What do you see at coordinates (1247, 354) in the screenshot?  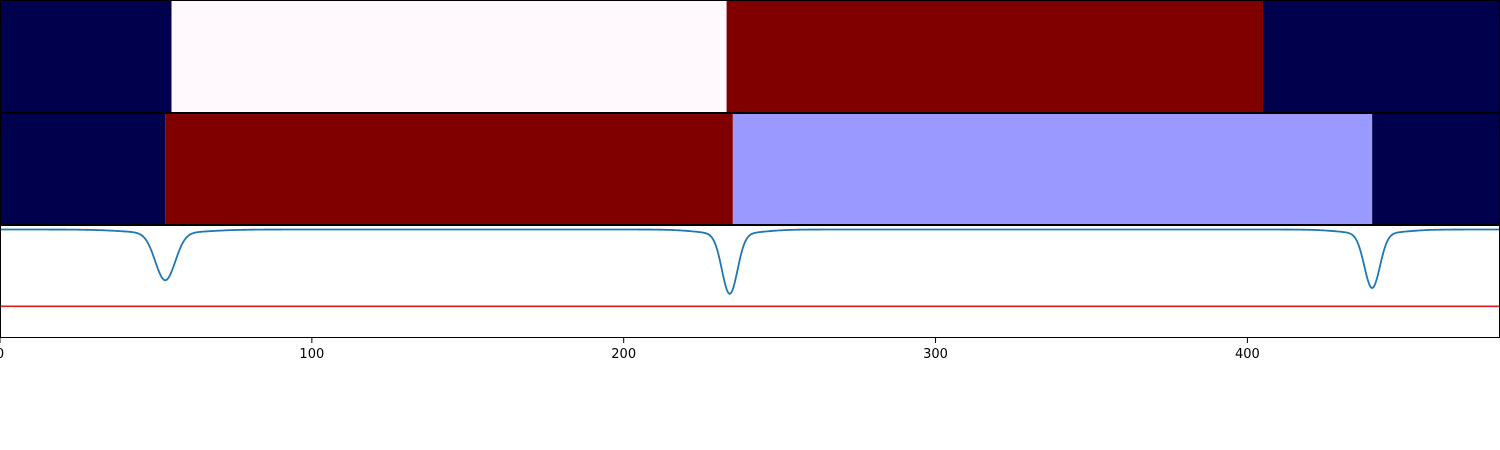 I see `x-tick-label-4: 400` at bounding box center [1247, 354].